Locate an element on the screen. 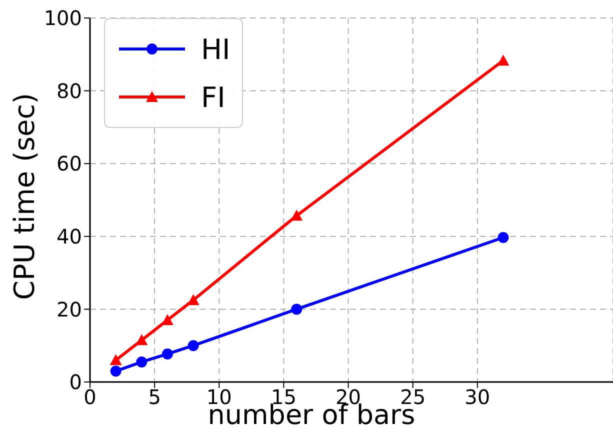 This screenshot has height=436, width=613. x-tick-label: 25 is located at coordinates (413, 397).